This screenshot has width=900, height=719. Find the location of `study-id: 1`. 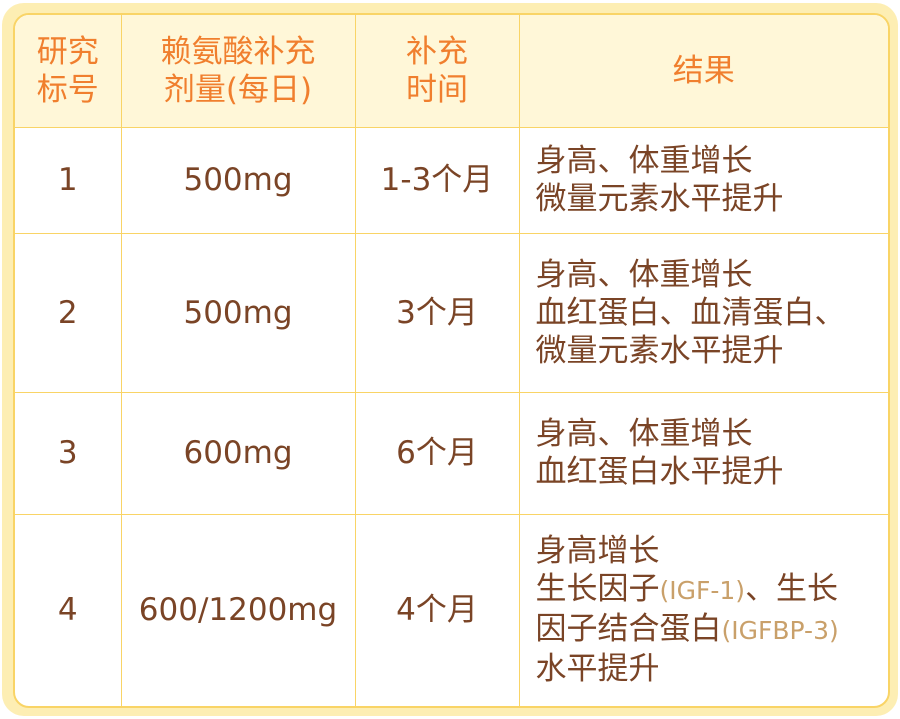

study-id: 1 is located at coordinates (68, 180).